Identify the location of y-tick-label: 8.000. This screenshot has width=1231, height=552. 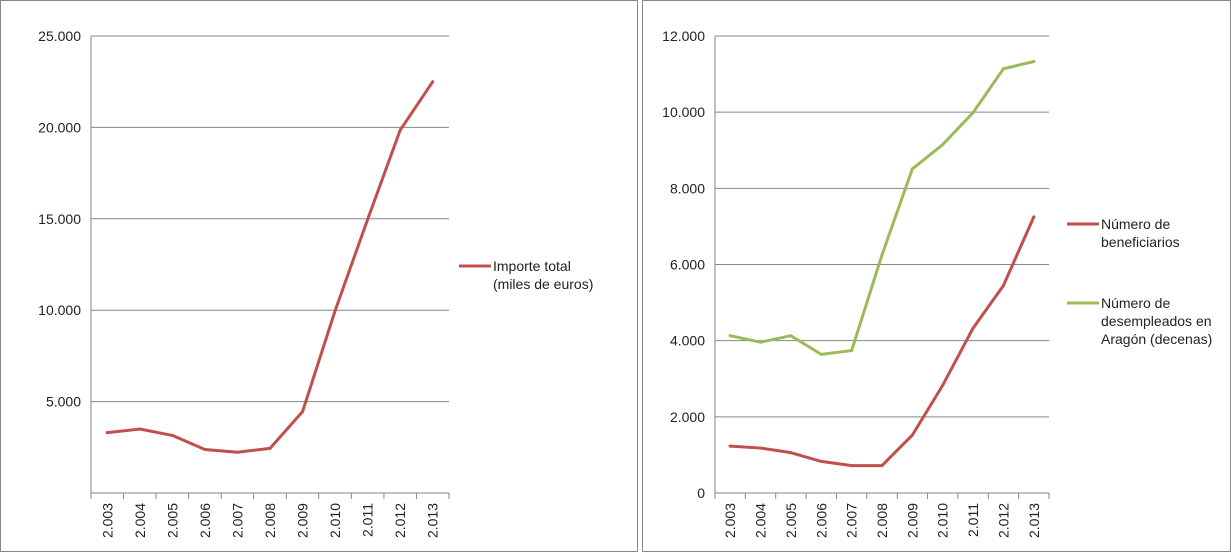
(687, 188).